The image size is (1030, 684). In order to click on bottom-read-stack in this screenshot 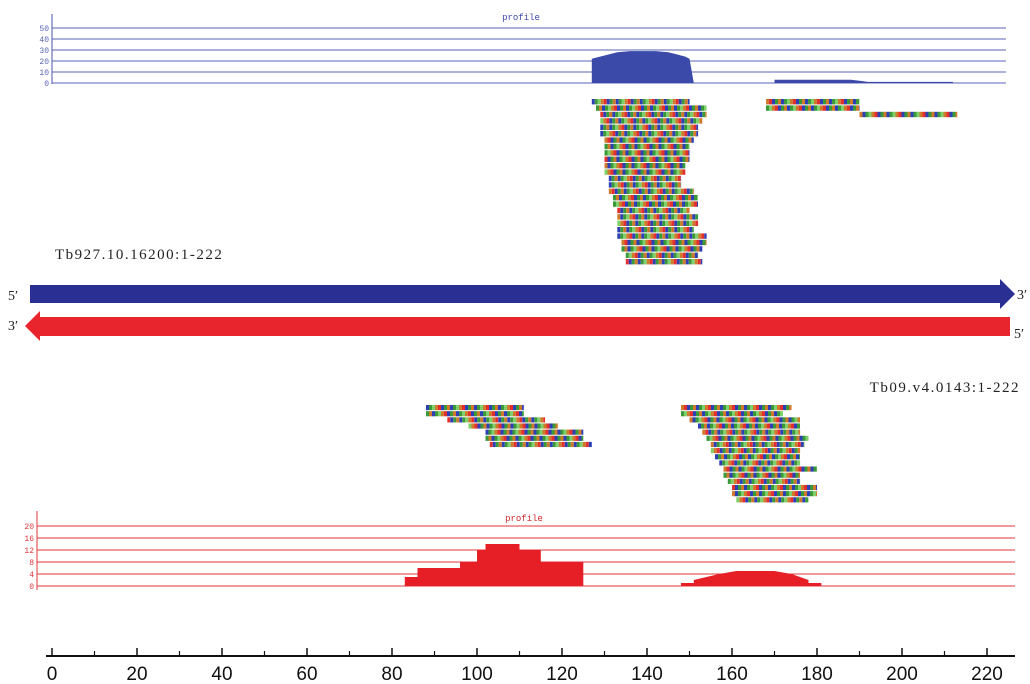, I will do `click(621, 454)`.